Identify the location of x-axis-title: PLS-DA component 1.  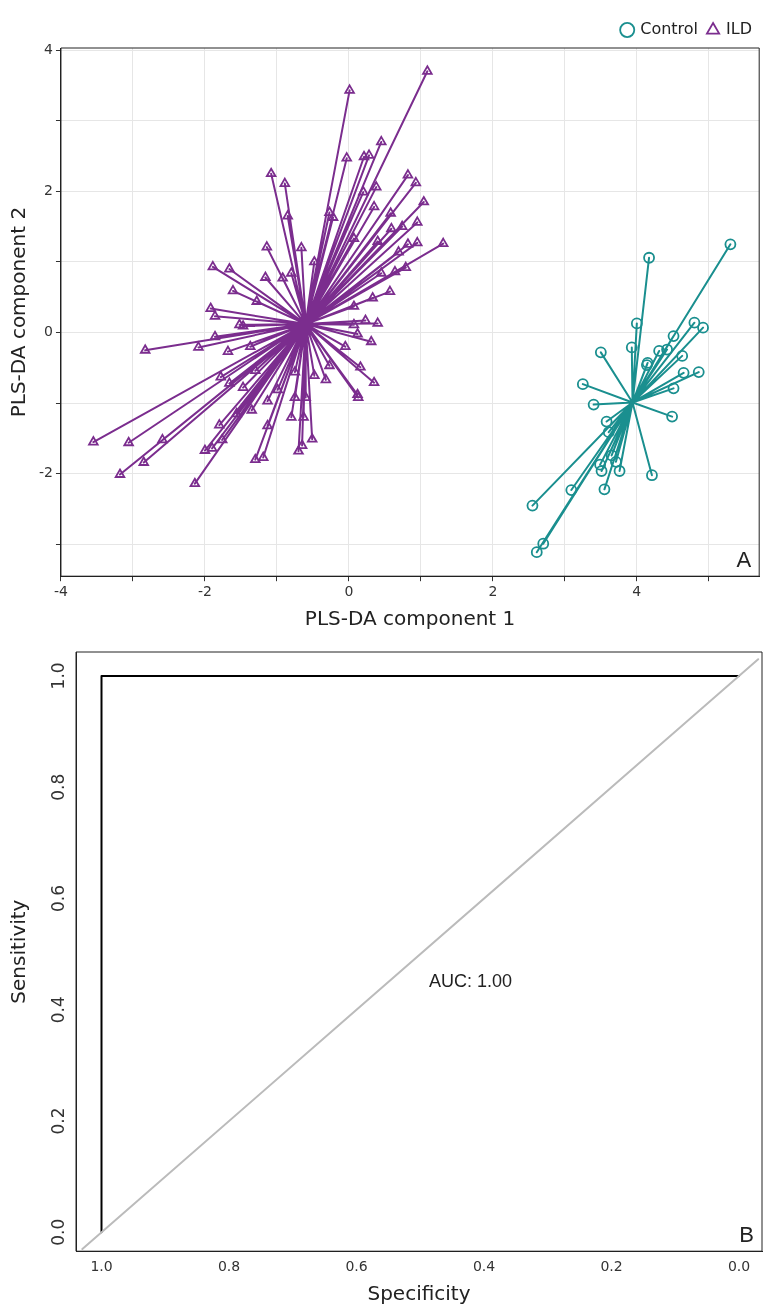
(410, 618).